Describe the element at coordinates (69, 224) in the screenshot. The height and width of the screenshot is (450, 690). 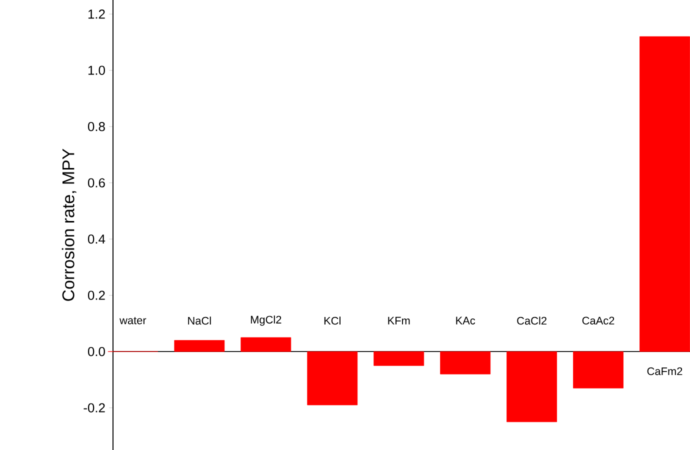
I see `y-axis-title: Corrosion rate, MPY` at that location.